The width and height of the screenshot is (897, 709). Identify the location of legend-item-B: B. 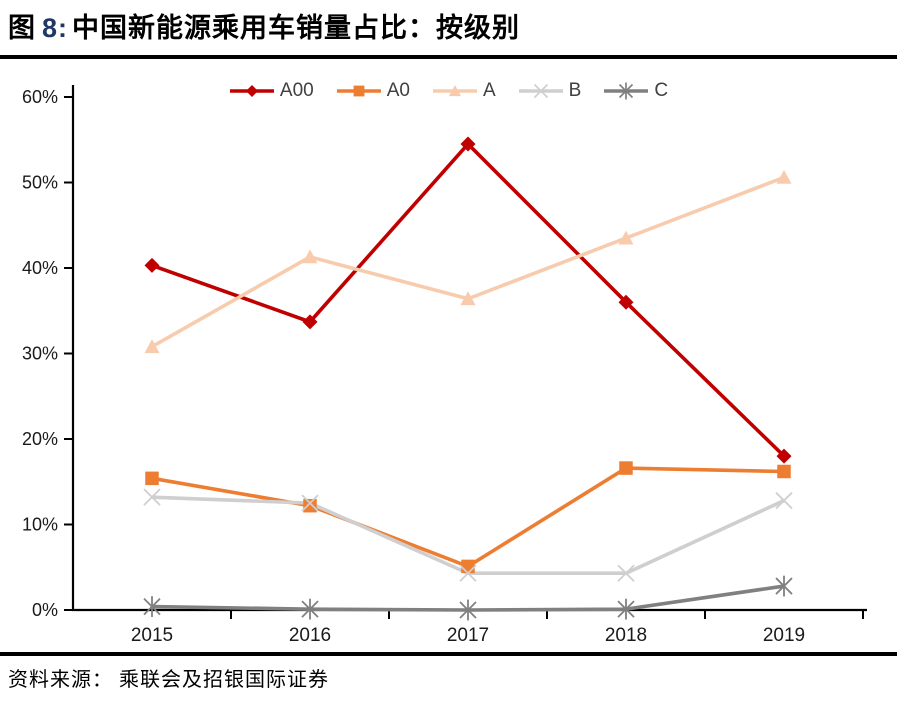
(550, 91).